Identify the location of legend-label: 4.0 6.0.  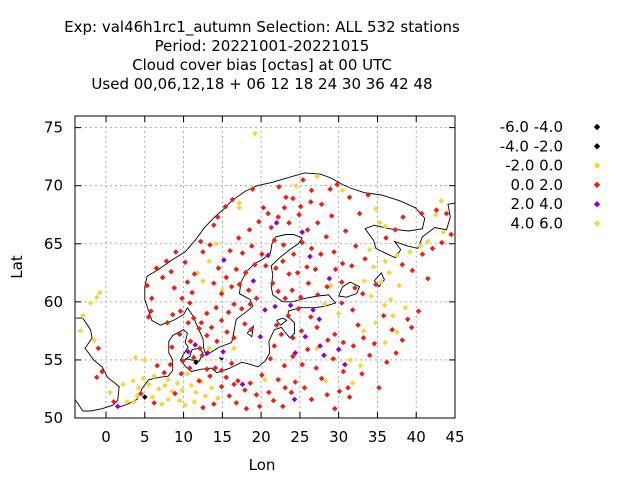
(537, 224).